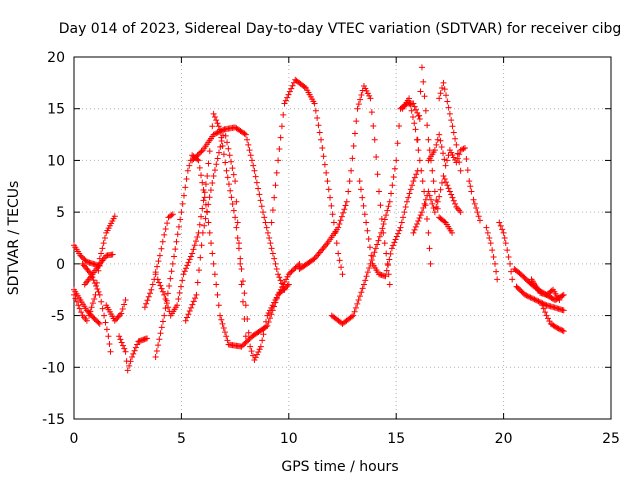  What do you see at coordinates (504, 439) in the screenshot?
I see `x-tick-label: 20` at bounding box center [504, 439].